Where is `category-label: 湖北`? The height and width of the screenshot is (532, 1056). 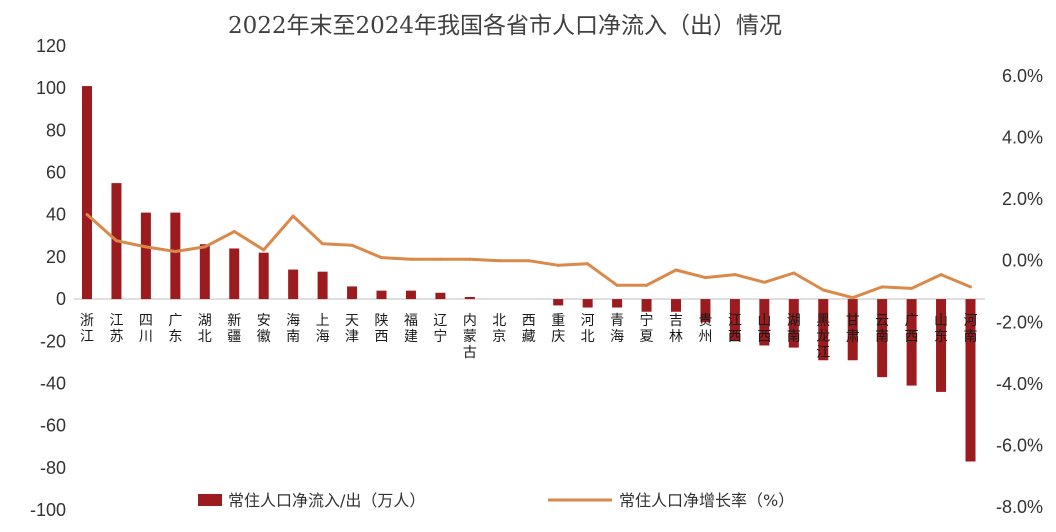
category-label: 湖北 is located at coordinates (205, 329).